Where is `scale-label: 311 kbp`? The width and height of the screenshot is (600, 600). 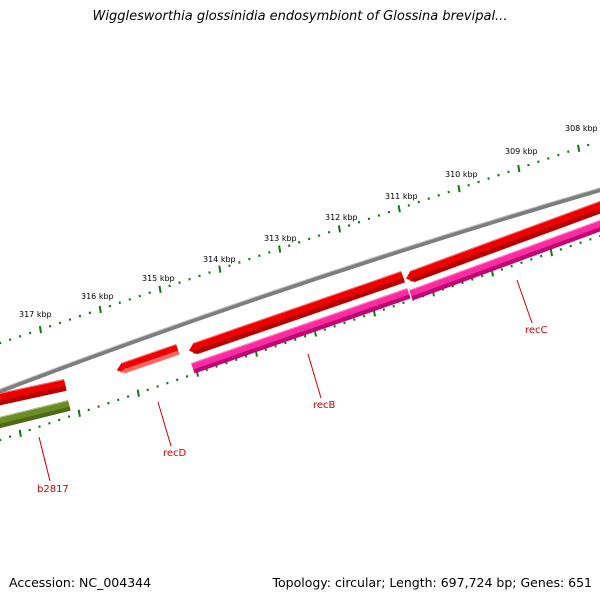 scale-label: 311 kbp is located at coordinates (401, 196).